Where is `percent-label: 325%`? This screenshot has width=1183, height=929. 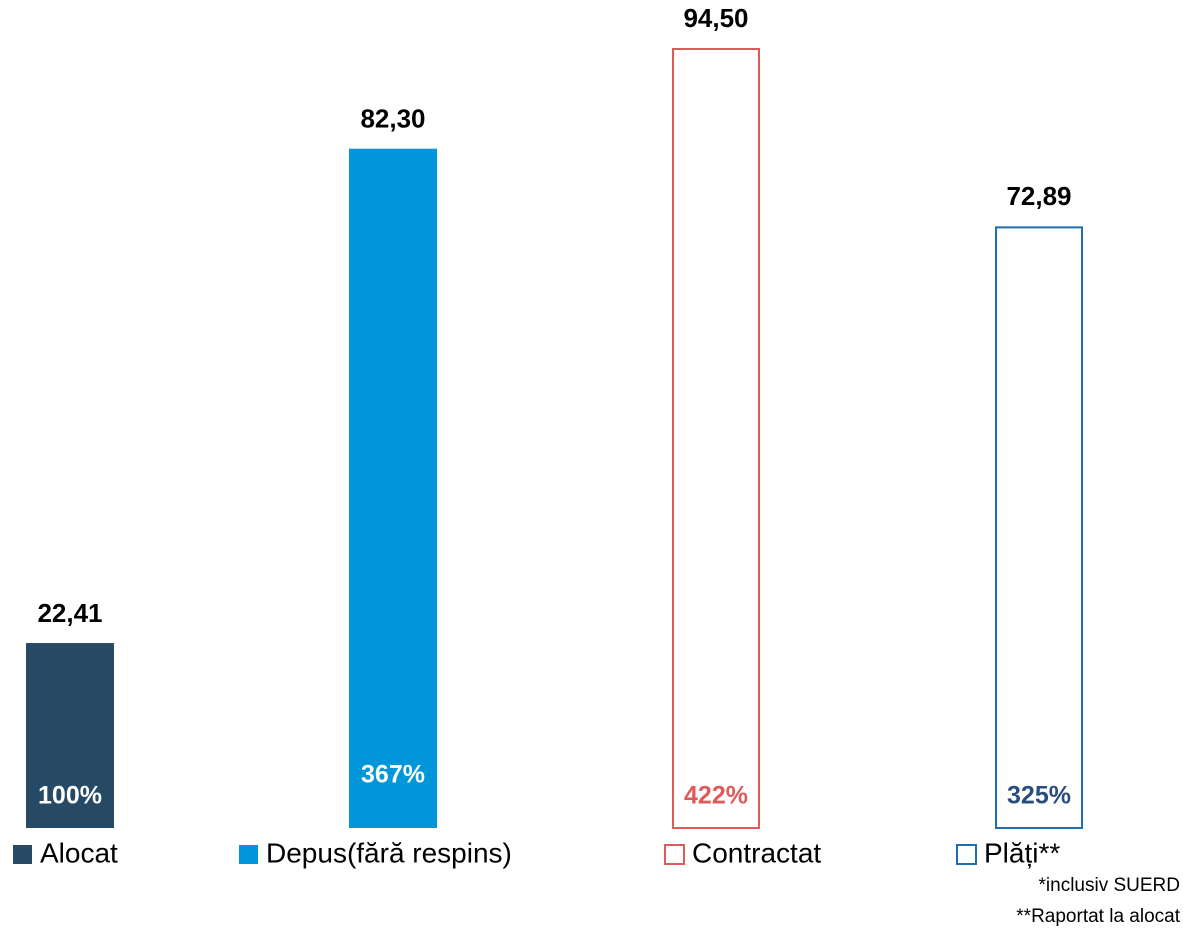
percent-label: 325% is located at coordinates (1039, 796).